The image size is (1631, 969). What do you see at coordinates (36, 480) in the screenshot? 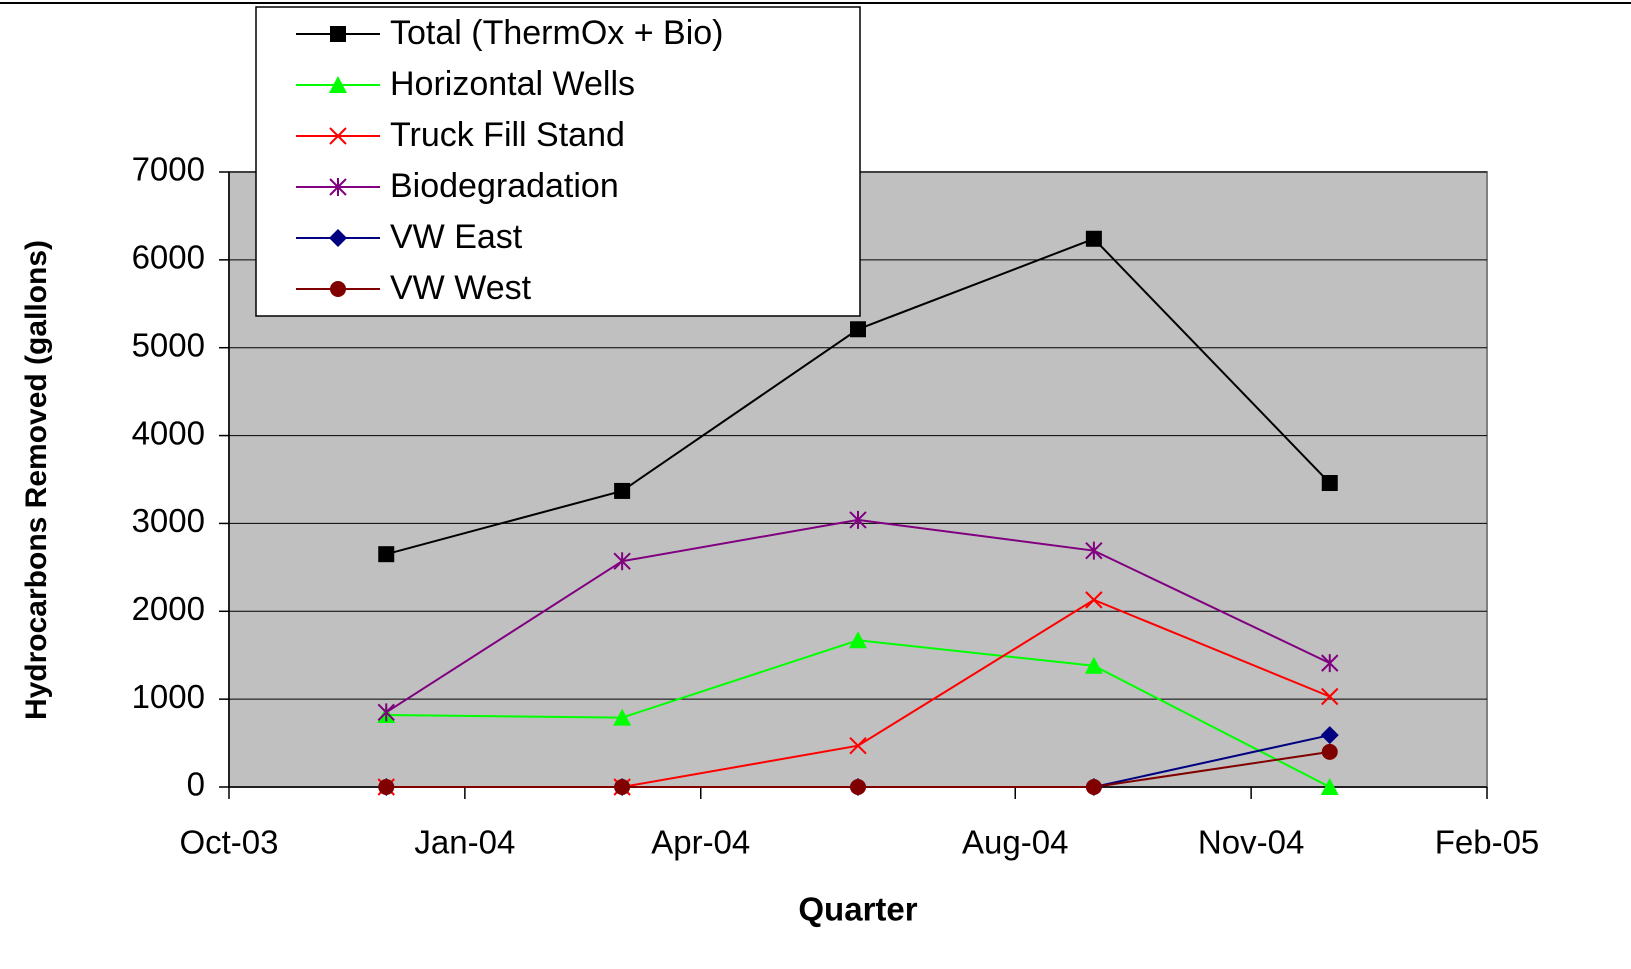
I see `y-axis-label: Hydrocarbons Removed (gallons)` at bounding box center [36, 480].